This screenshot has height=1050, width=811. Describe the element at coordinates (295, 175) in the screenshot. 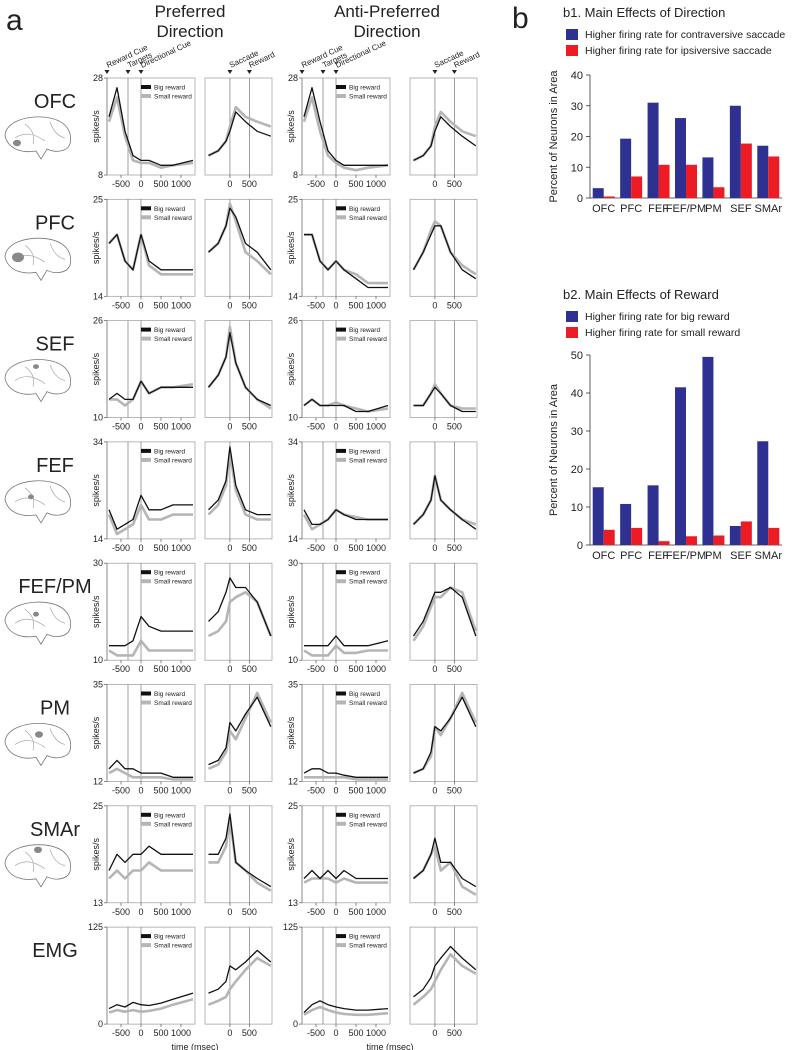

I see `y-tick-label: 8` at that location.